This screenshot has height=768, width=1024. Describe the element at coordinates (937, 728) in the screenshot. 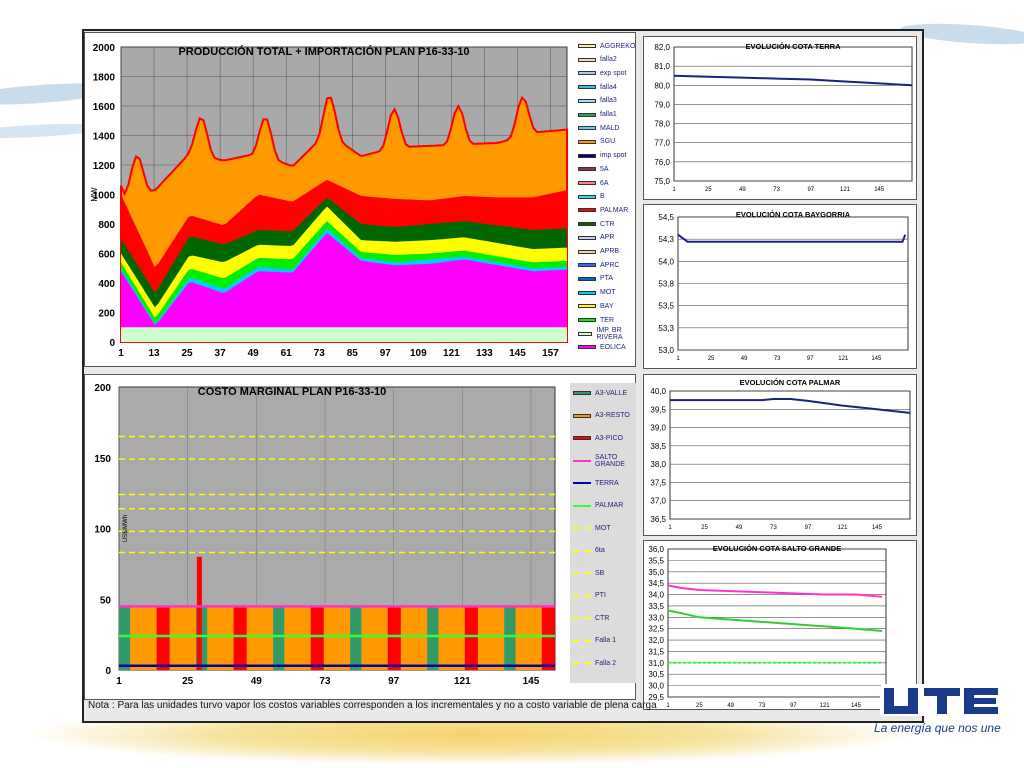

I see `brand-tagline: La energía que nos une` at that location.